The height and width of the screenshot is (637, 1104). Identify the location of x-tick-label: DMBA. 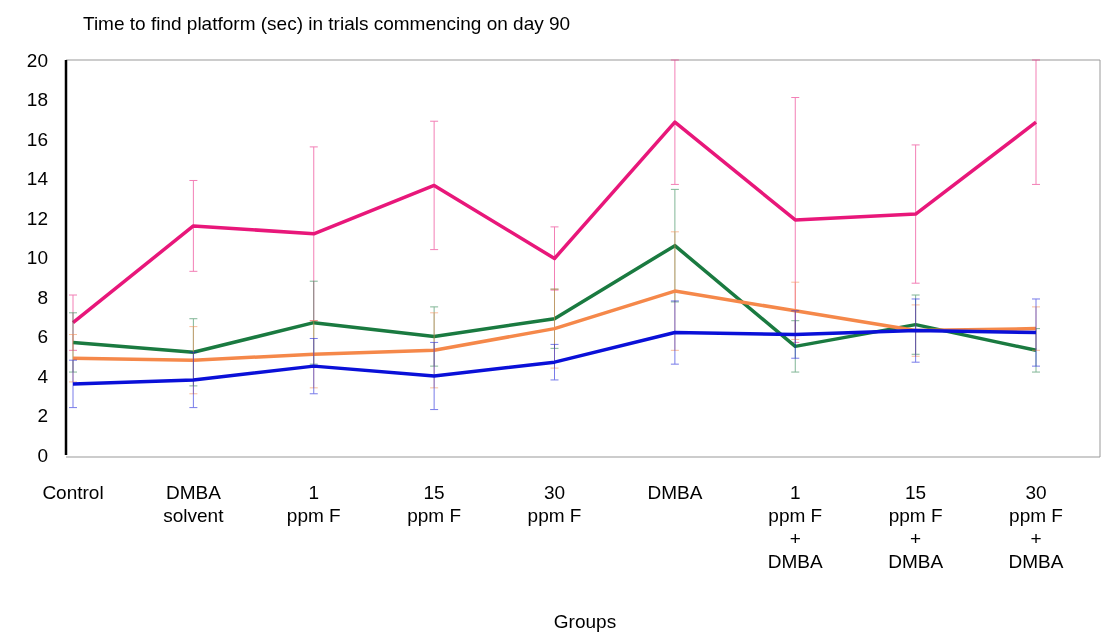
(675, 492).